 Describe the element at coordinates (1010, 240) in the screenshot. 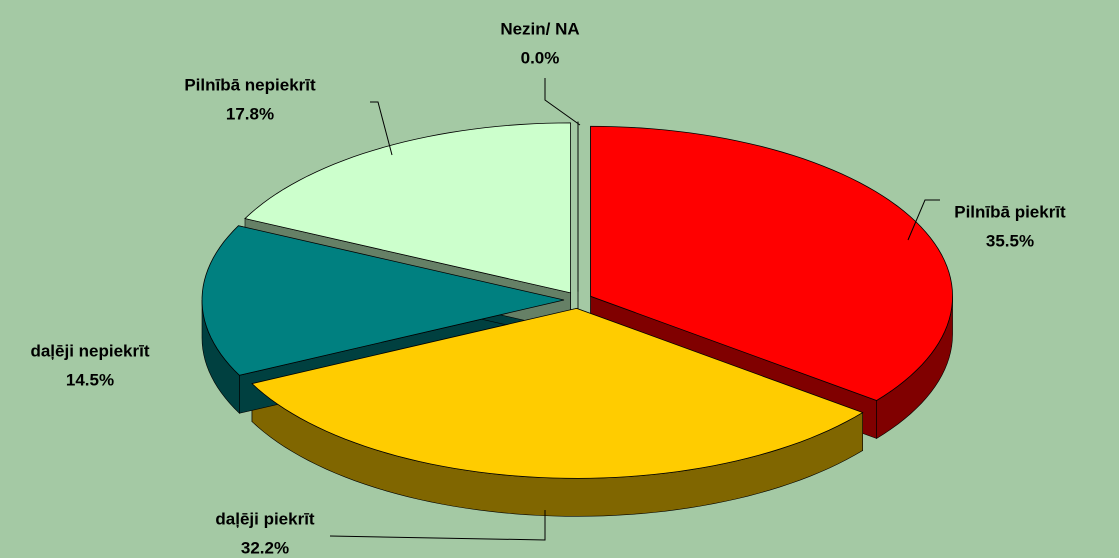

I see `slice-value-label: 35.5%` at that location.